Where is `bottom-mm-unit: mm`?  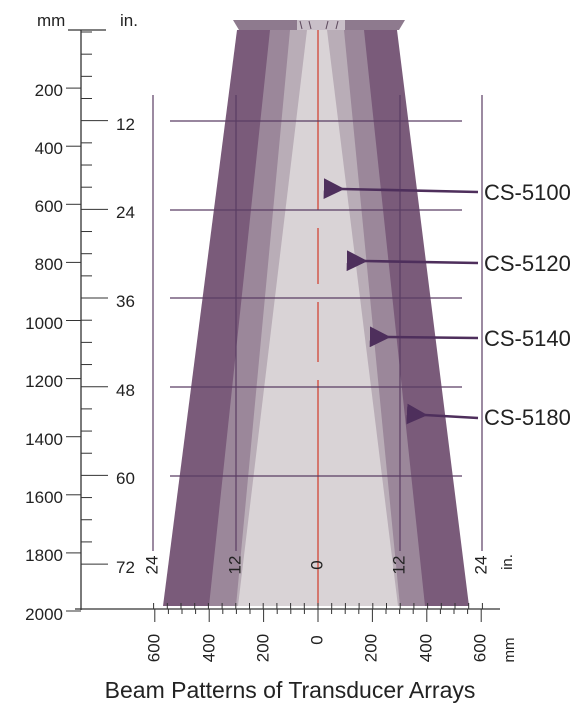
bottom-mm-unit: mm is located at coordinates (509, 650).